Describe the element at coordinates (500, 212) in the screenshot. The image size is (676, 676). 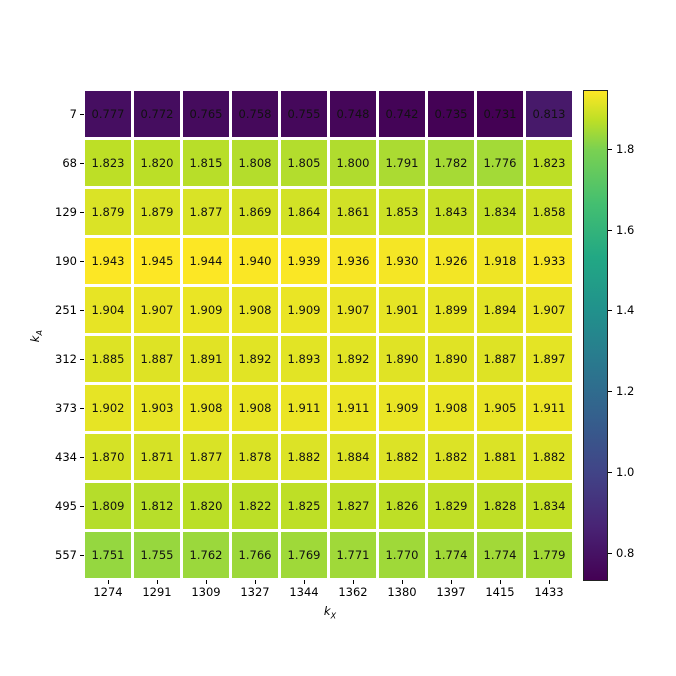
I see `heatmap-cell: 1.834` at that location.